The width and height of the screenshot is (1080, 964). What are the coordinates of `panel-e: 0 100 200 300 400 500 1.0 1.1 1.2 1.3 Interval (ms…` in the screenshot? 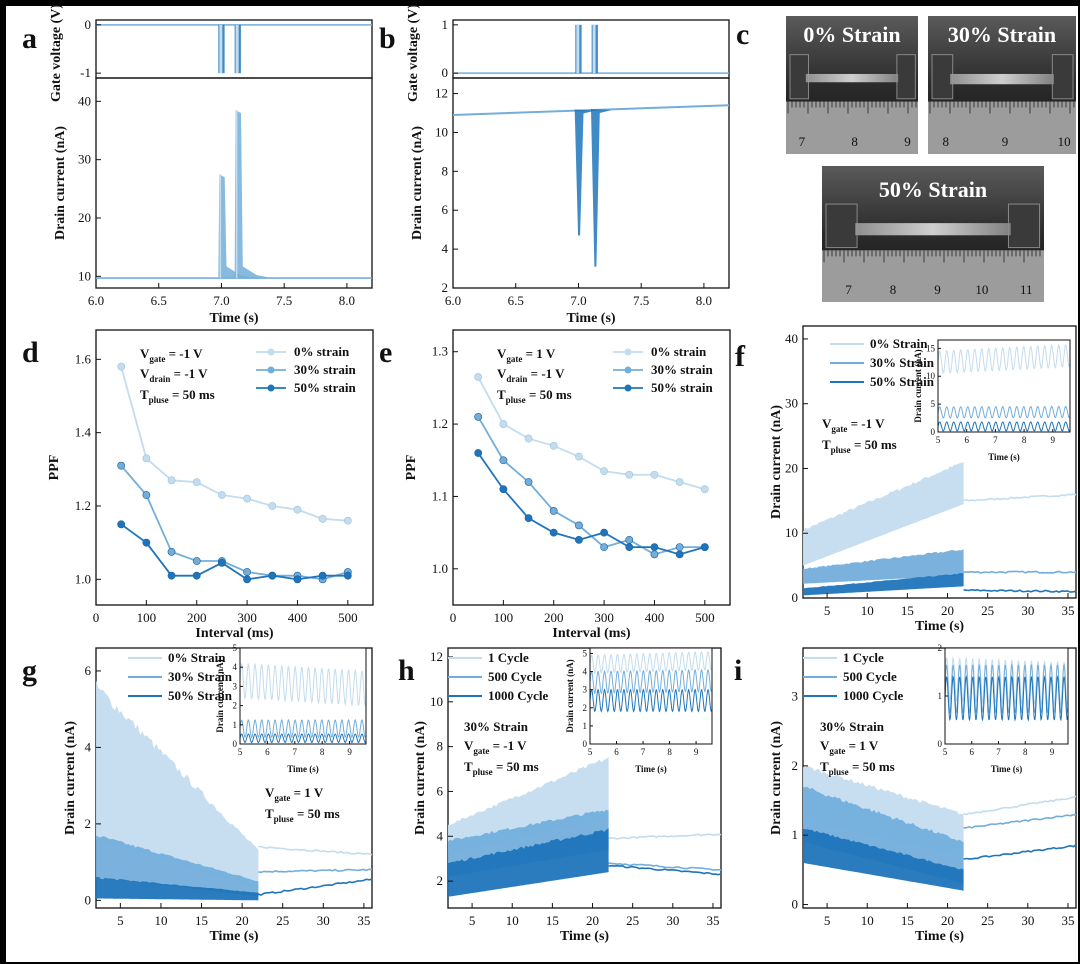 It's located at (567, 485).